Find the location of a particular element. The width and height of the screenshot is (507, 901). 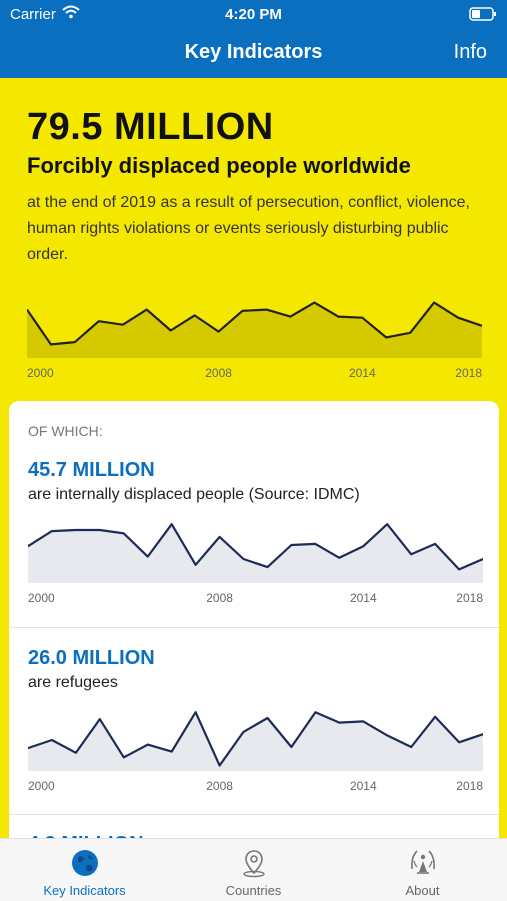

tab-label: Countries is located at coordinates (253, 890).